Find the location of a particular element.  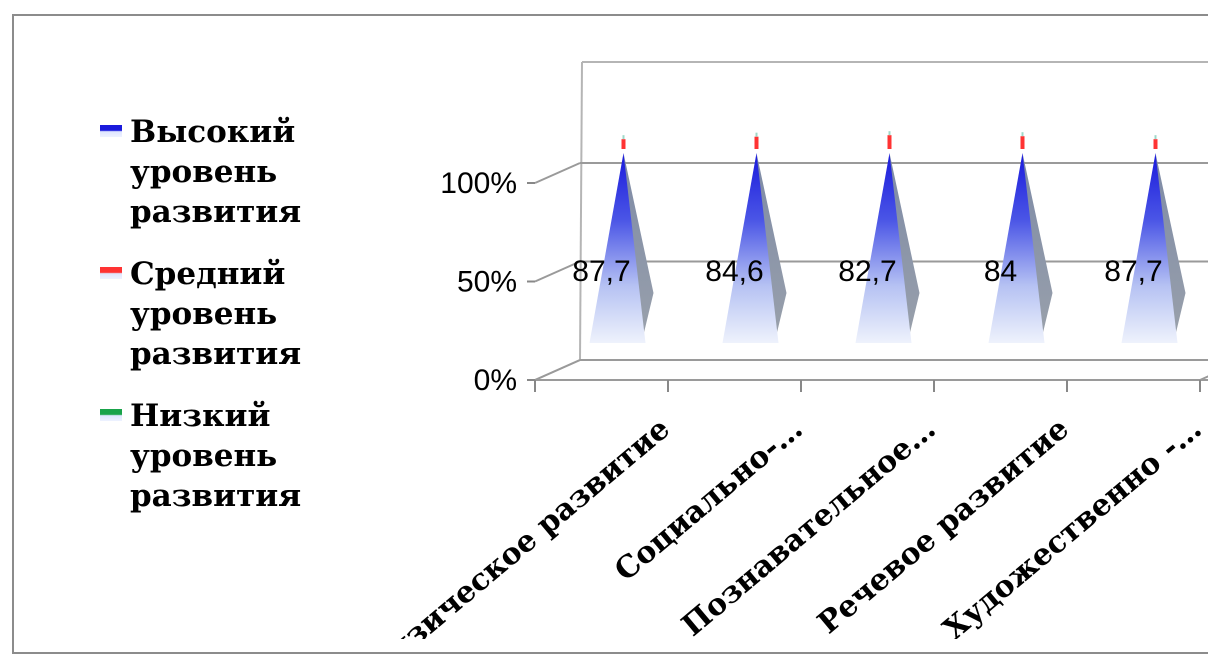

back-wall-edge is located at coordinates (581, 211).